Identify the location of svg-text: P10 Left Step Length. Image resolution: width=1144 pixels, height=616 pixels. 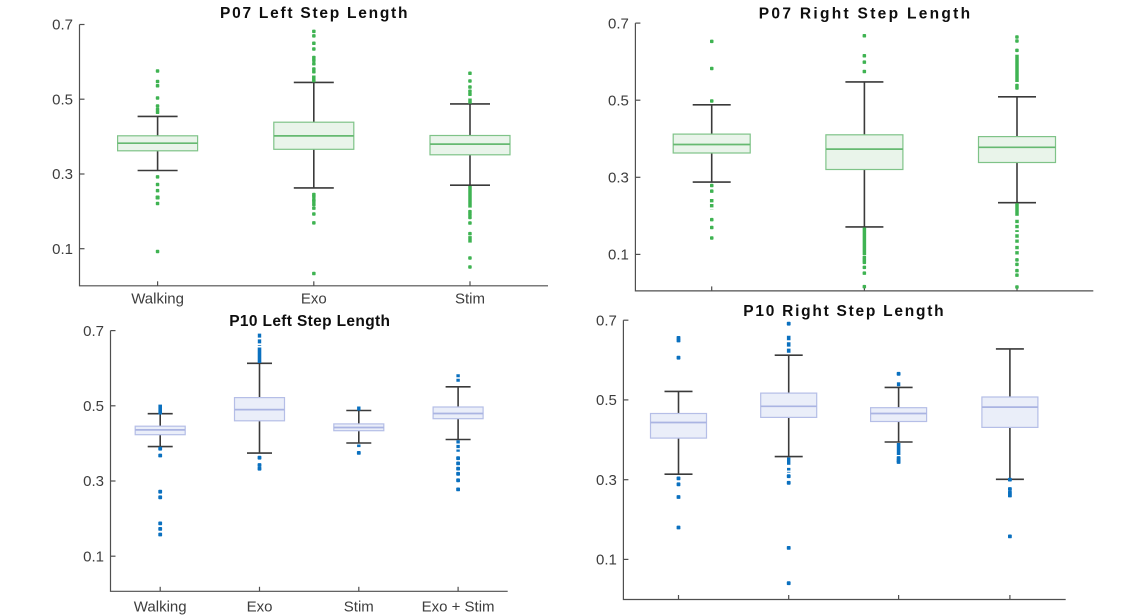
(309, 321).